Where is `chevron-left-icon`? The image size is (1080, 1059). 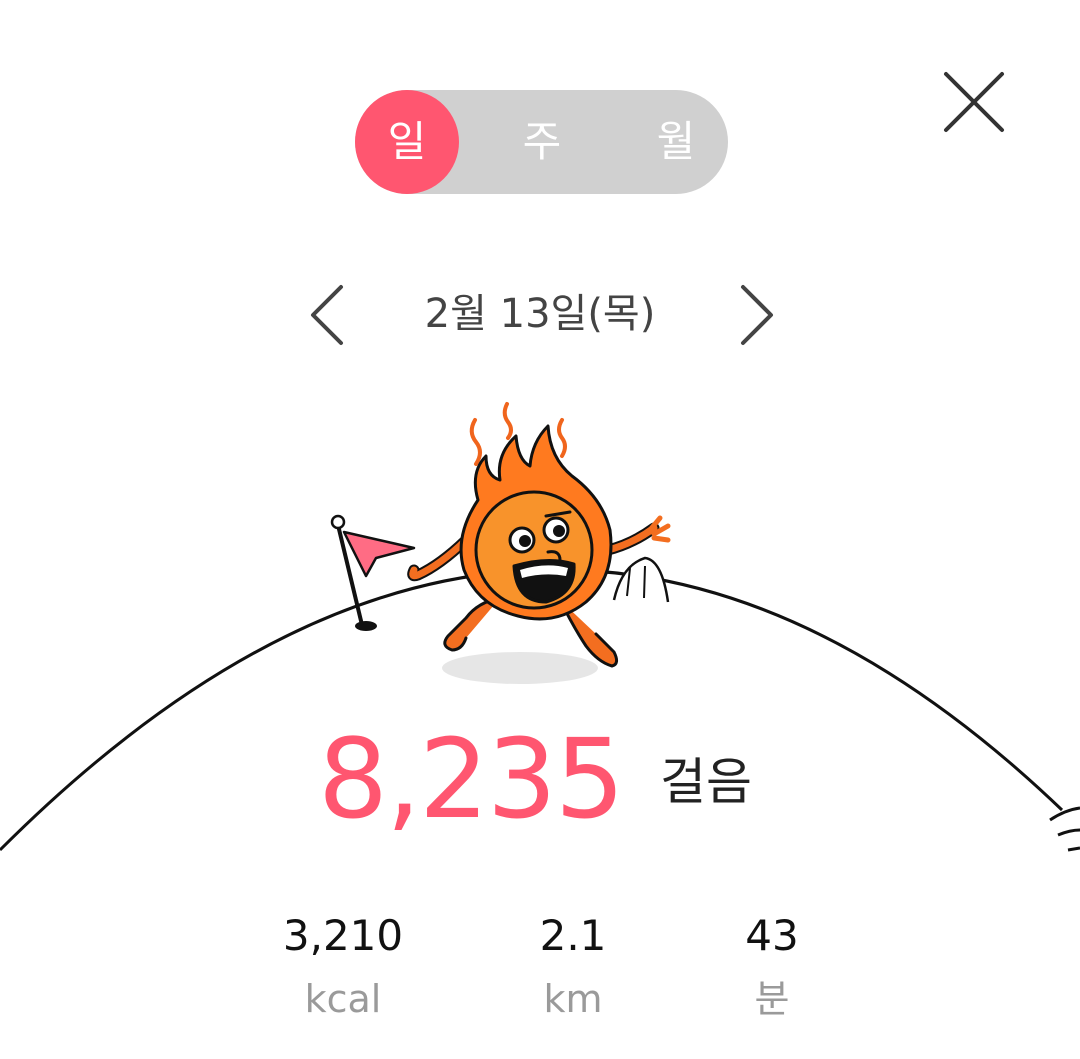
chevron-left-icon is located at coordinates (327, 315).